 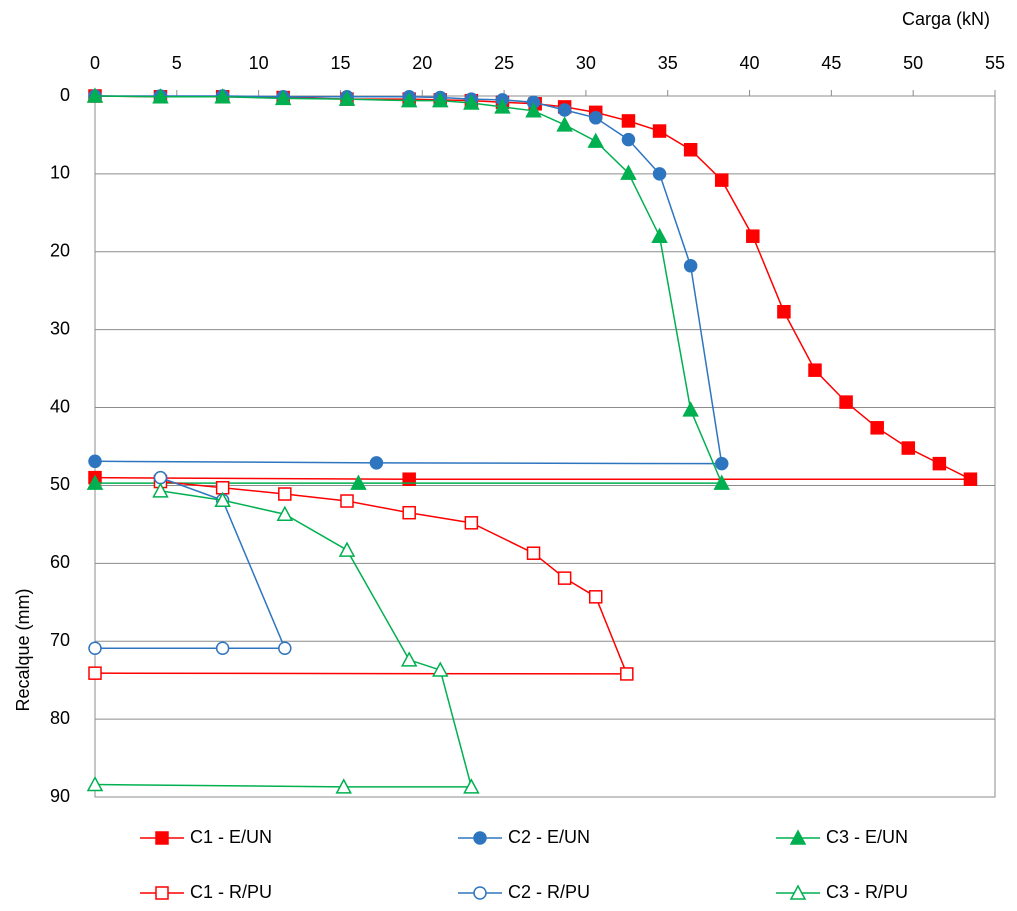 I want to click on y-tick-label: 90, so click(x=60, y=796).